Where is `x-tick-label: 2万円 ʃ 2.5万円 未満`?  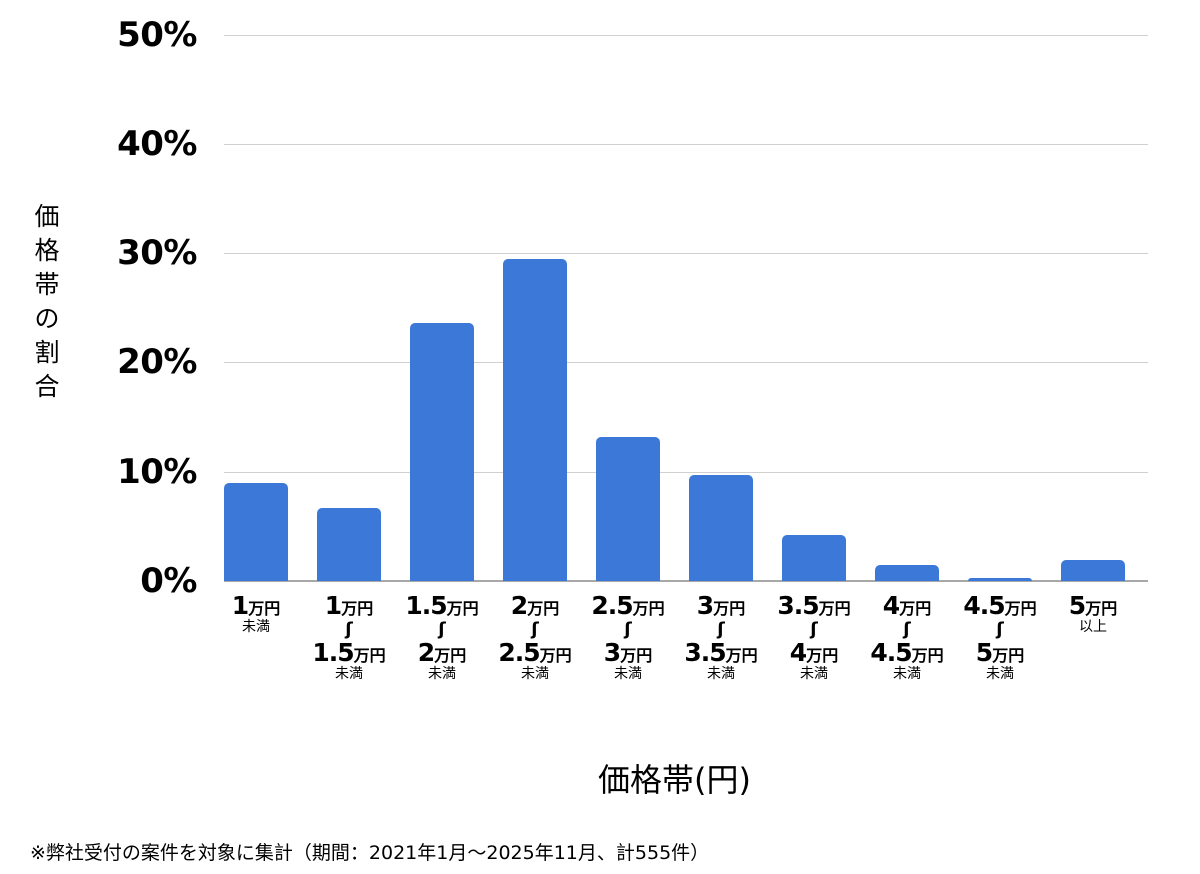 x-tick-label: 2万円 ʃ 2.5万円 未満 is located at coordinates (535, 637).